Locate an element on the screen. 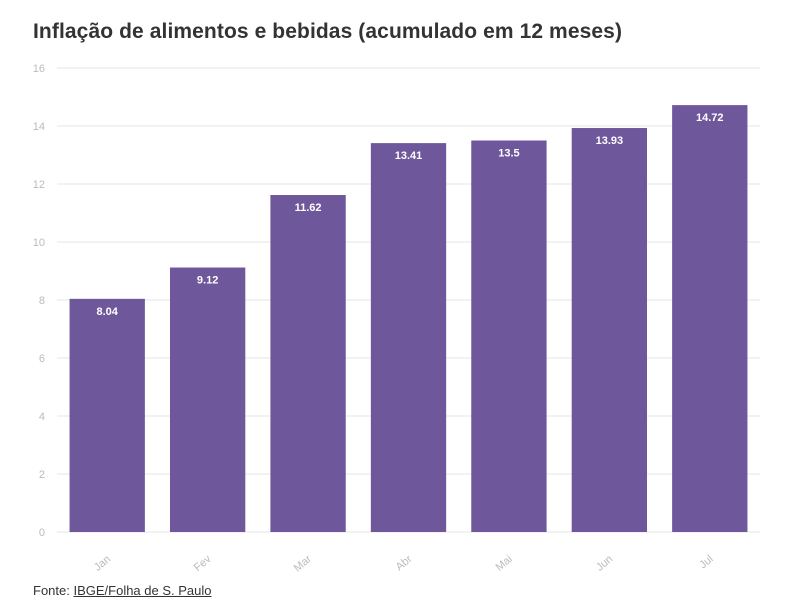 This screenshot has width=785, height=603. value-label: 13.93 is located at coordinates (610, 141).